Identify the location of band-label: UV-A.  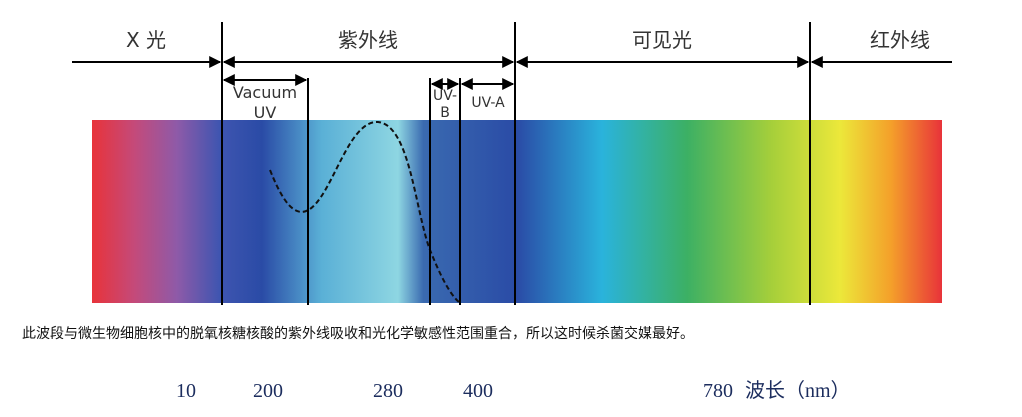
(488, 103).